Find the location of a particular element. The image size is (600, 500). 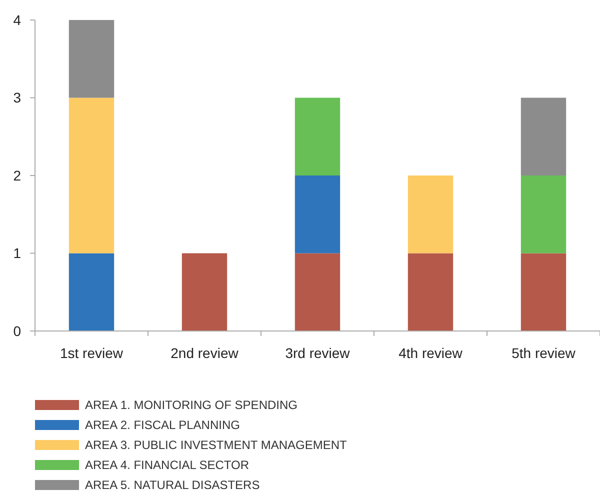

x-tick-label: 1st review is located at coordinates (92, 353).